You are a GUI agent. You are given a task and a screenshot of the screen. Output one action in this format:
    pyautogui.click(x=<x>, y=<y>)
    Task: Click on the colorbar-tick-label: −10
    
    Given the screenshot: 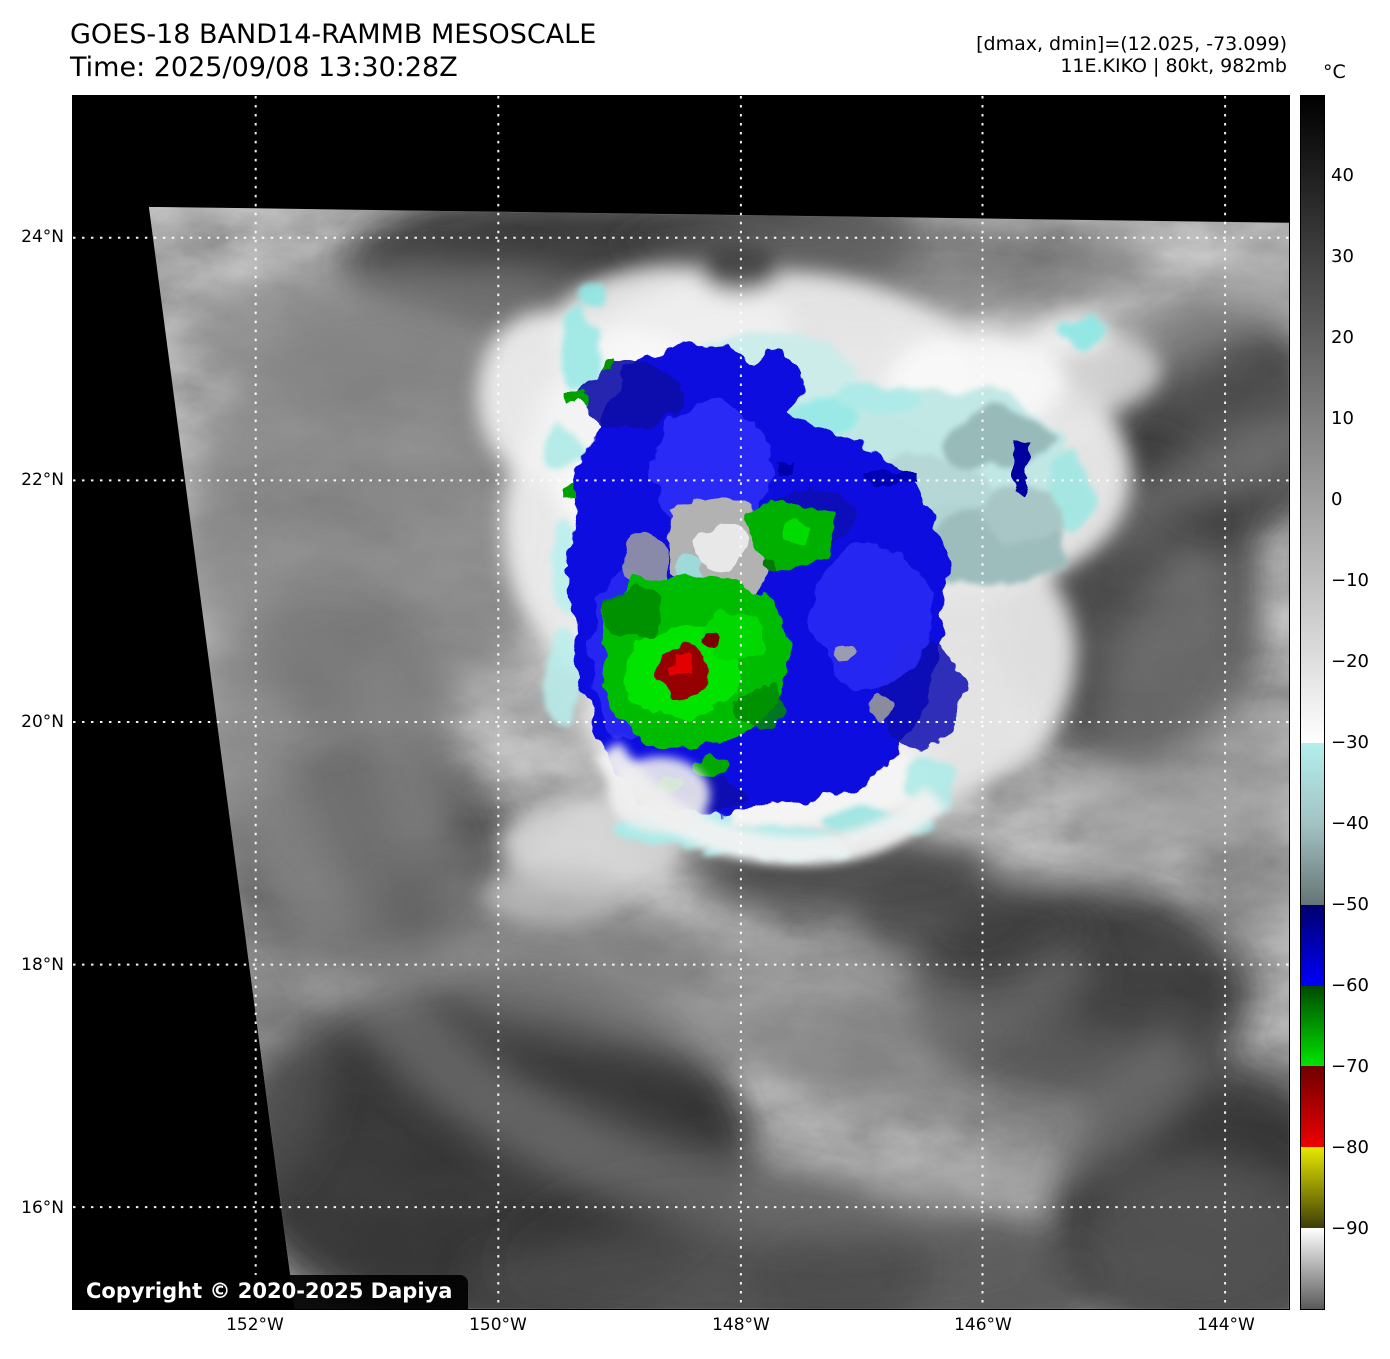 What is the action you would take?
    pyautogui.click(x=1350, y=580)
    